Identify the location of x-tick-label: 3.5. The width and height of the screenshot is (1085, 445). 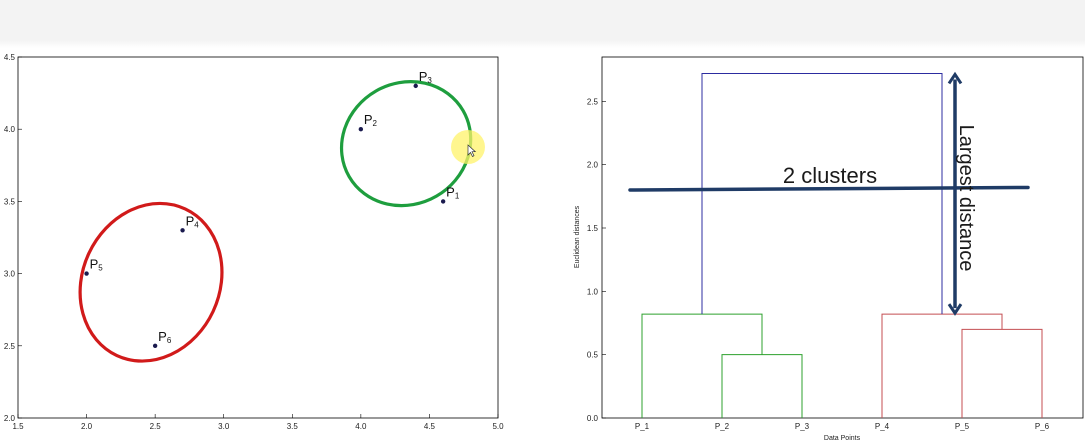
(293, 426).